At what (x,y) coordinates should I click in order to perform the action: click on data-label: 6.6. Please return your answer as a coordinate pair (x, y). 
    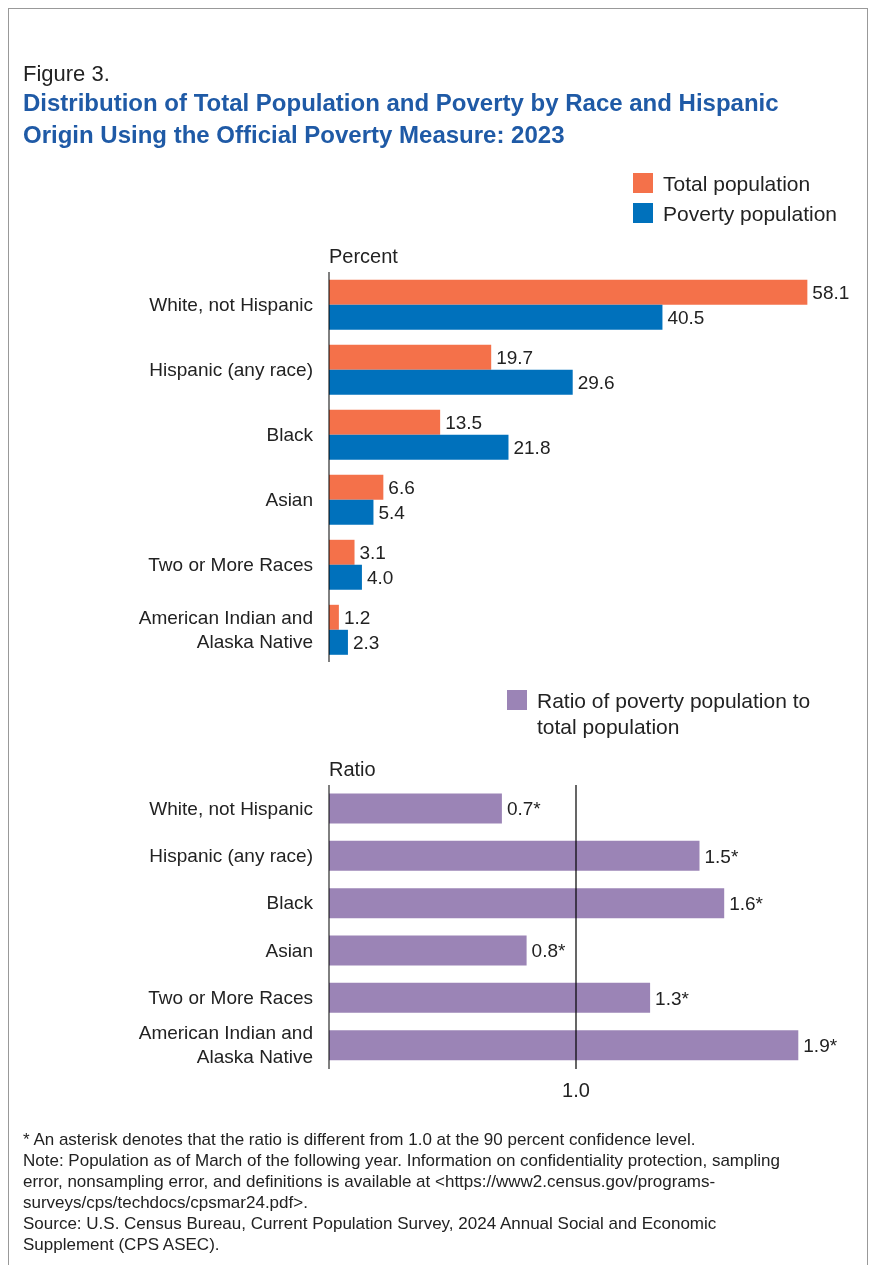
    Looking at the image, I should click on (401, 488).